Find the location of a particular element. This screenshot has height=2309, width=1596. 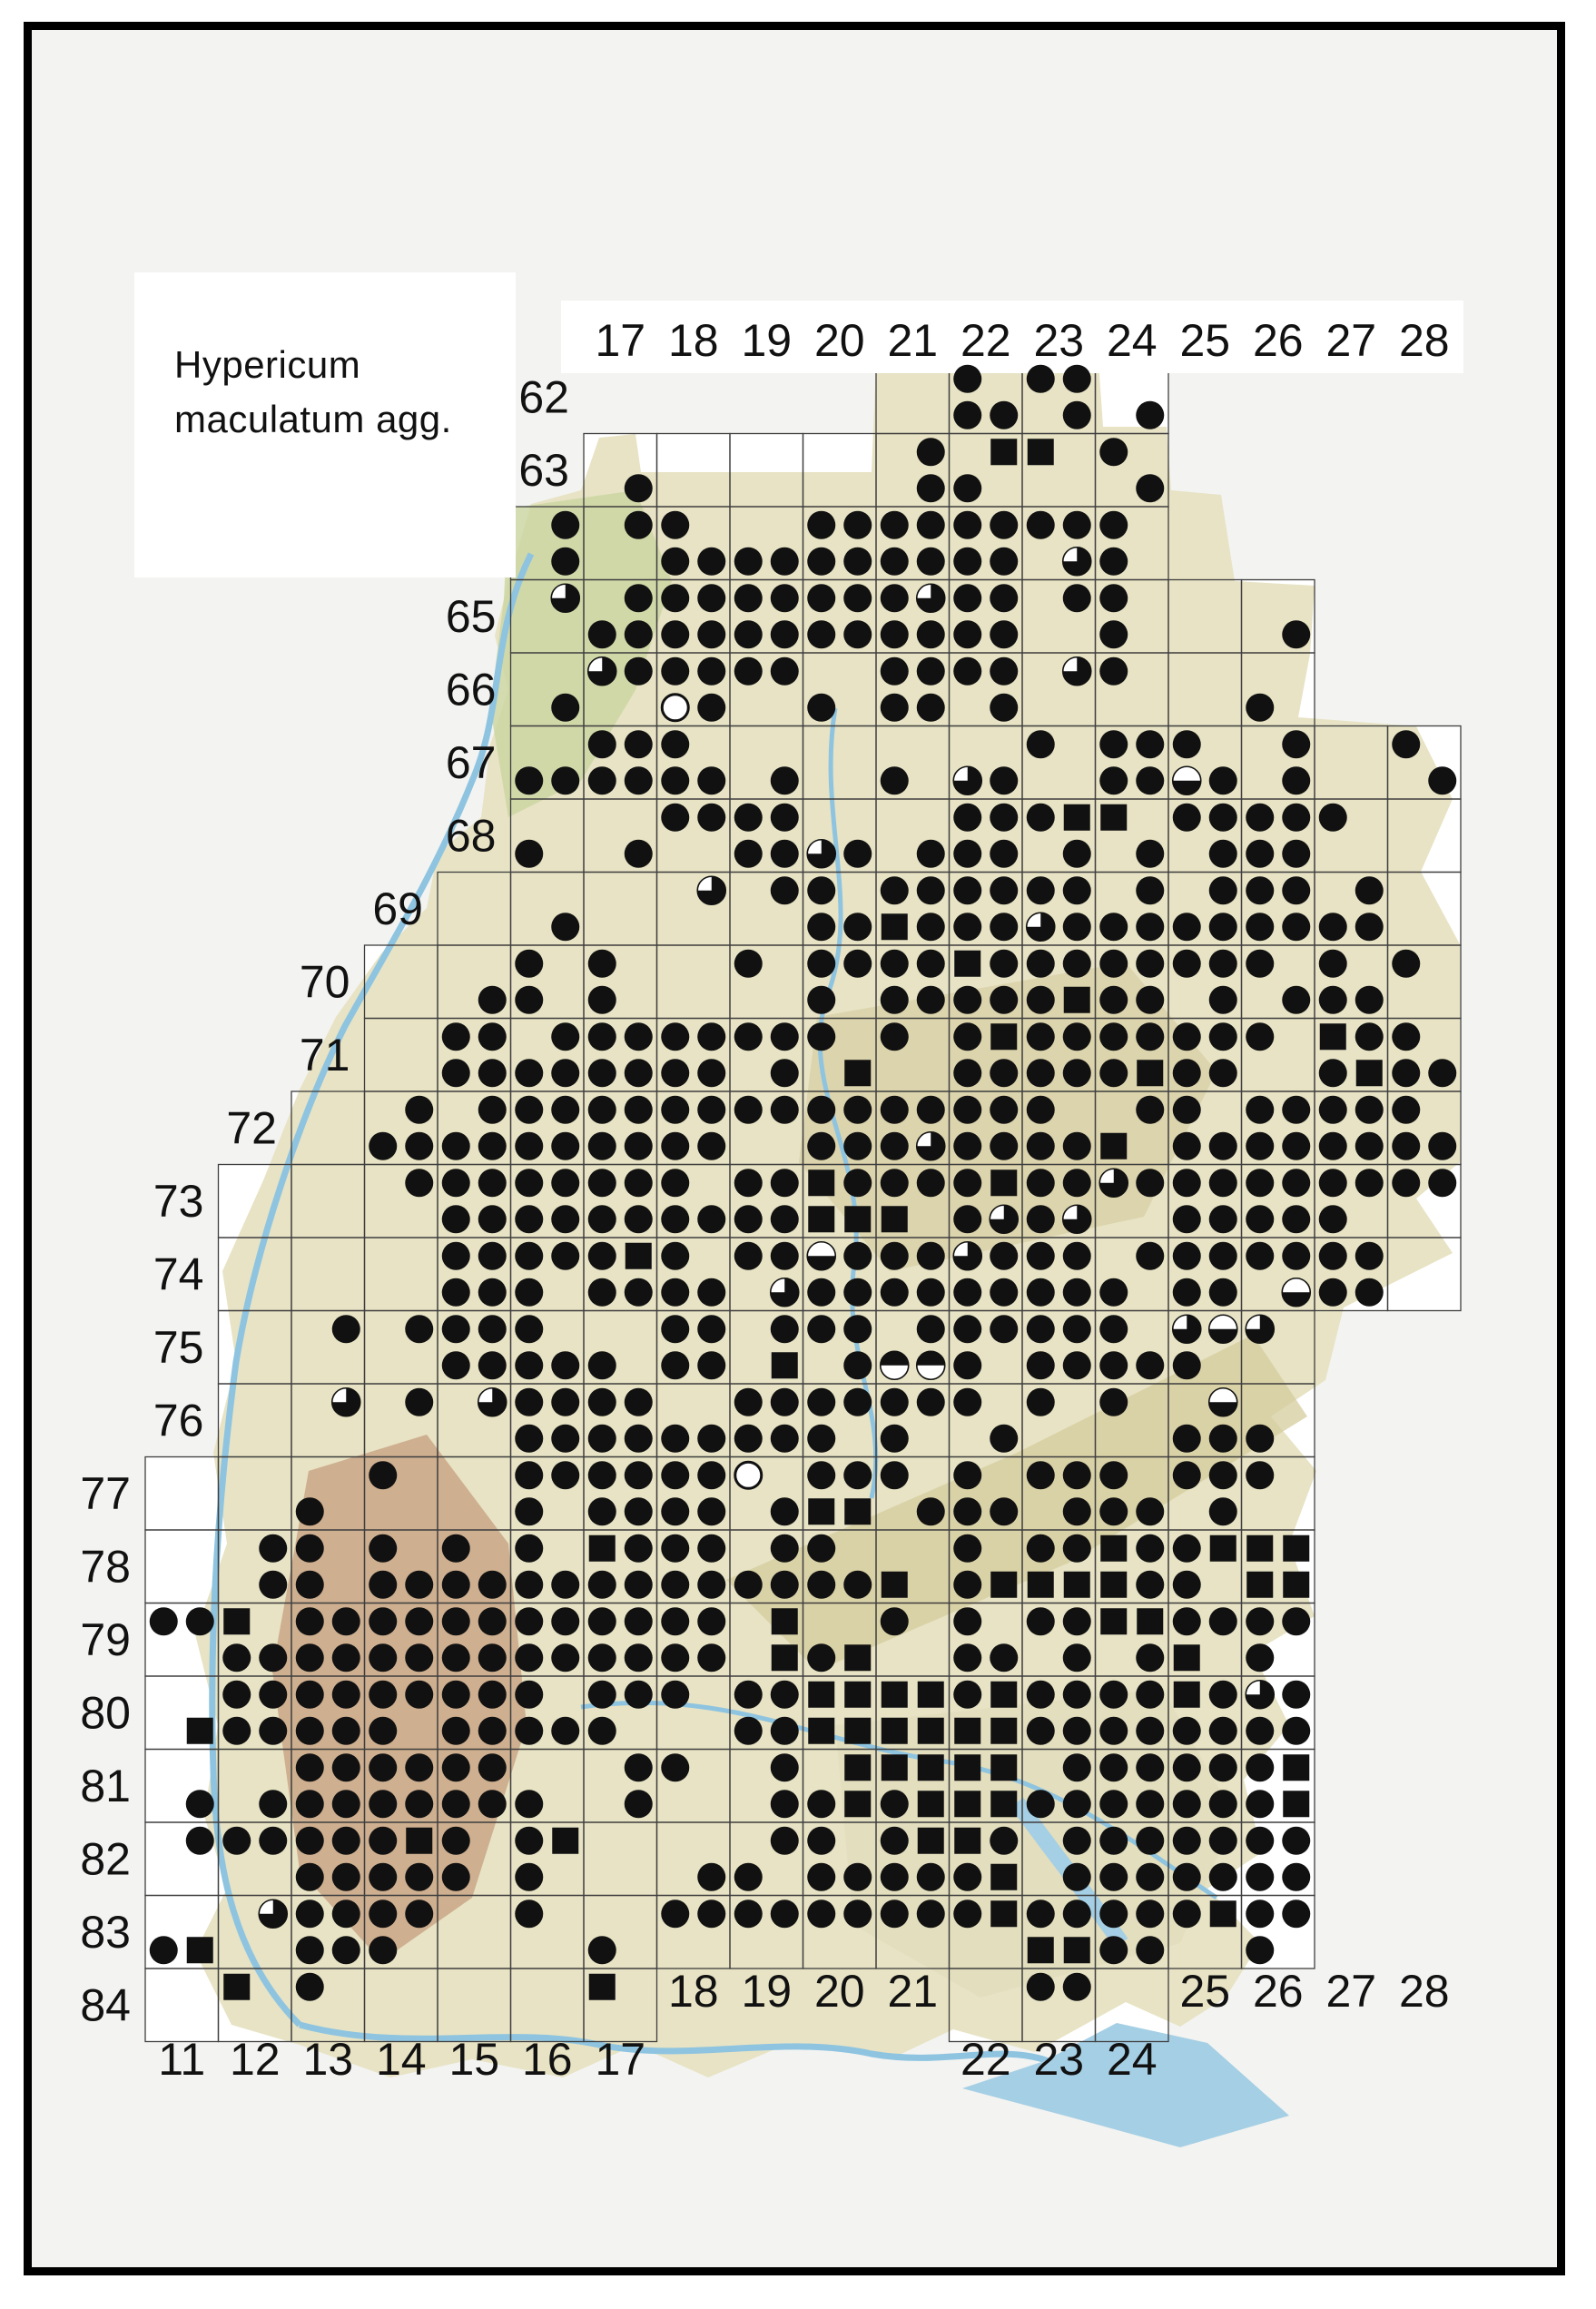

column-label-bottom: 15 is located at coordinates (473, 2059).